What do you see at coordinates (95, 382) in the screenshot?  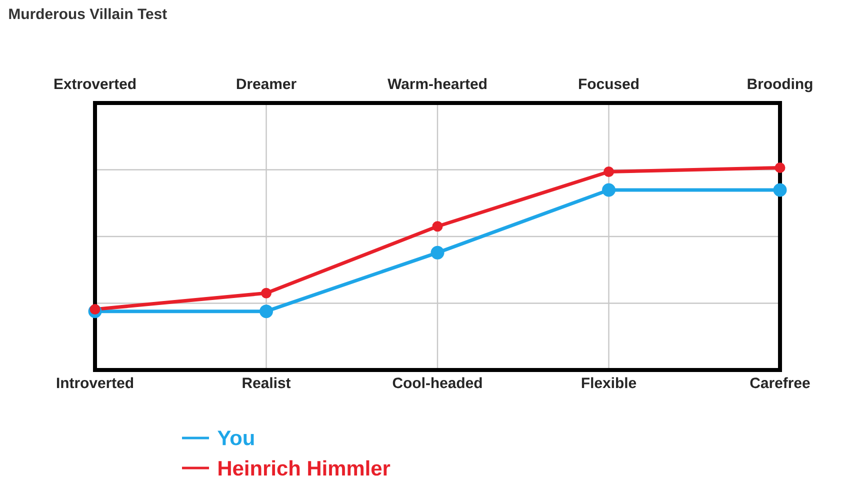 I see `x-tick-label: Introverted` at bounding box center [95, 382].